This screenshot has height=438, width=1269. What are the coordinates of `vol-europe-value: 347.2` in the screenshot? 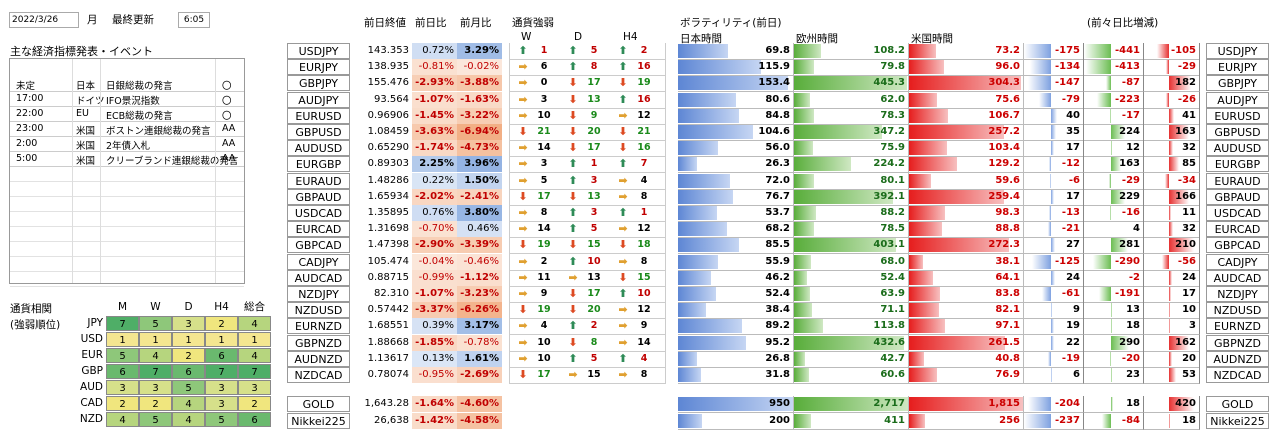 It's located at (889, 131).